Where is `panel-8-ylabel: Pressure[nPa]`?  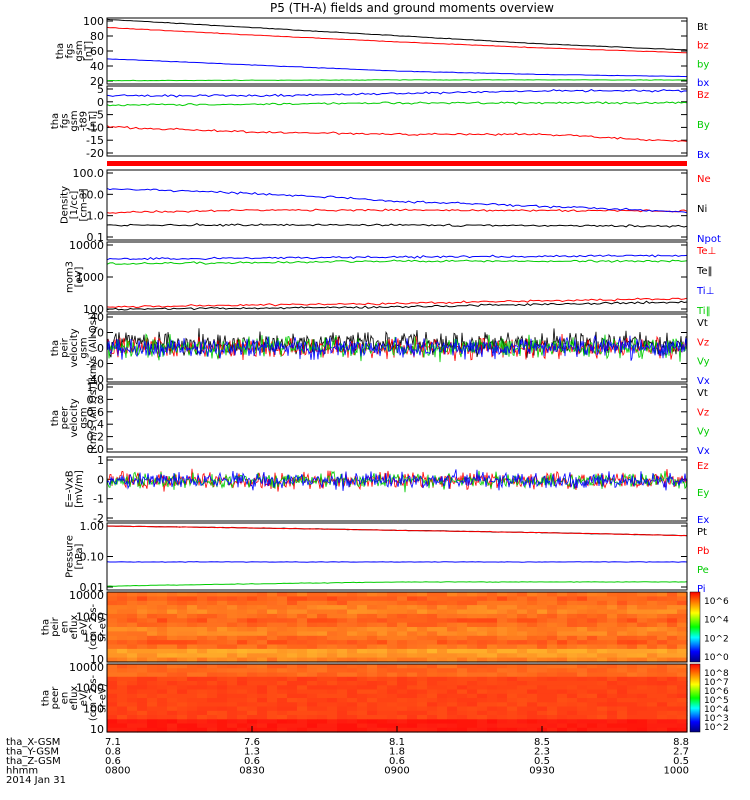 panel-8-ylabel: Pressure[nPa] is located at coordinates (74, 556).